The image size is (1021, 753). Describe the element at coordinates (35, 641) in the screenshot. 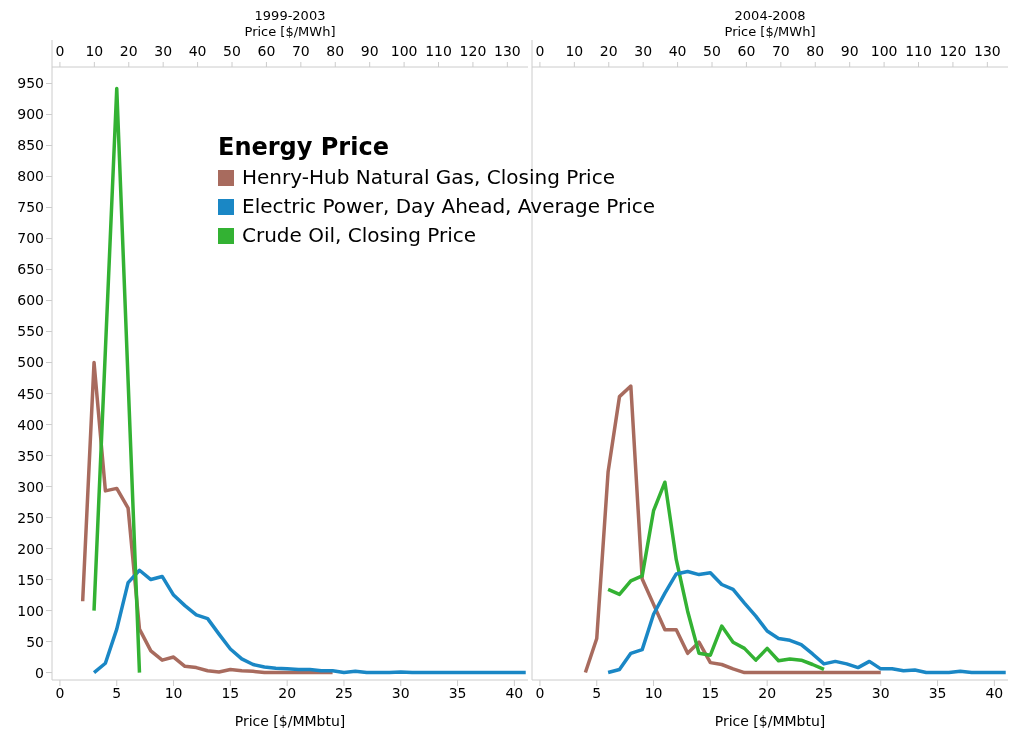

I see `y-tick-label: 50` at that location.